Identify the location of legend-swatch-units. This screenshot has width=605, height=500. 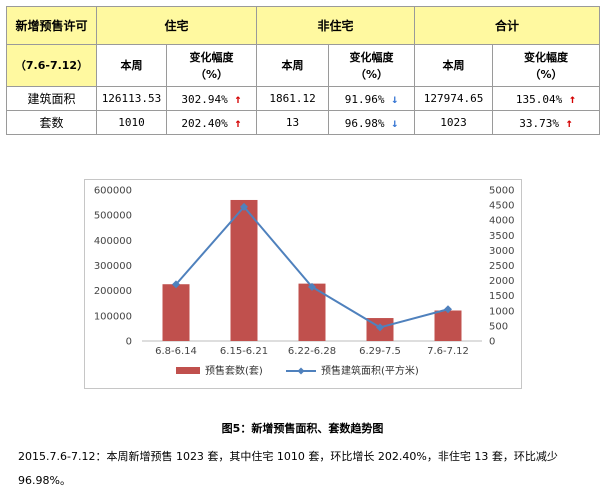
(188, 370).